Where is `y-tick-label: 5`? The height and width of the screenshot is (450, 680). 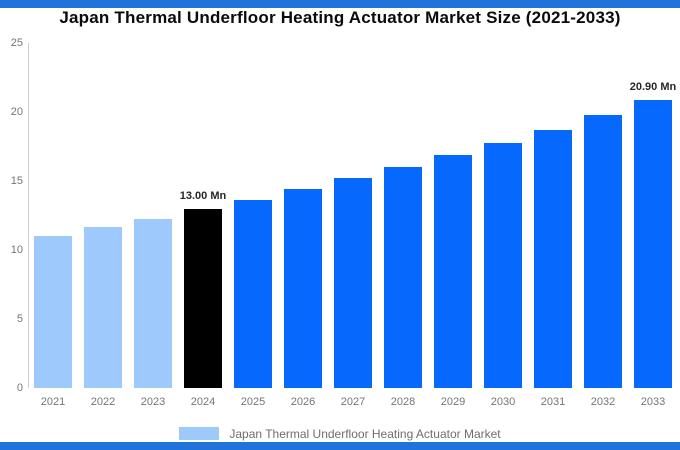
y-tick-label: 5 is located at coordinates (19, 319).